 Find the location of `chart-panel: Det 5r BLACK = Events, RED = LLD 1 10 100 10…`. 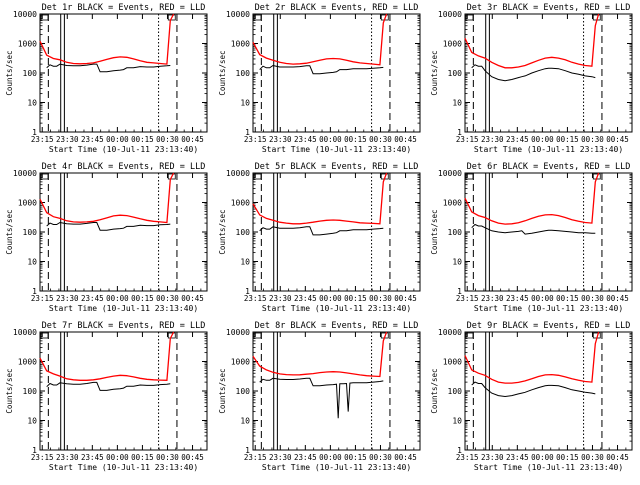

chart-panel: Det 5r BLACK = Events, RED = LLD 1 10 100 10… is located at coordinates (319, 237).